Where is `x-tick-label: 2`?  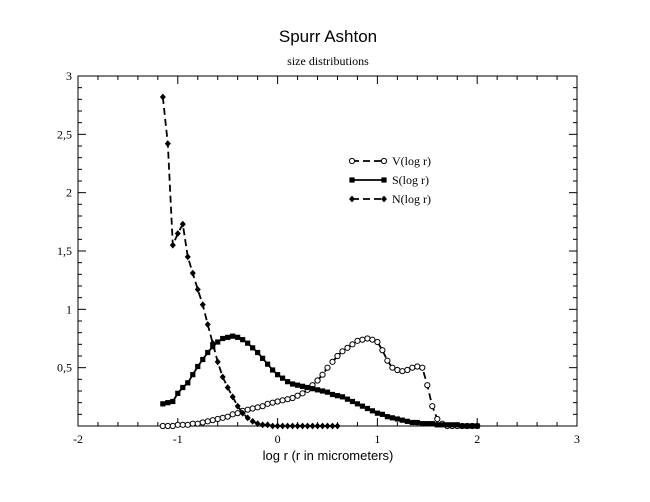 x-tick-label: 2 is located at coordinates (477, 439).